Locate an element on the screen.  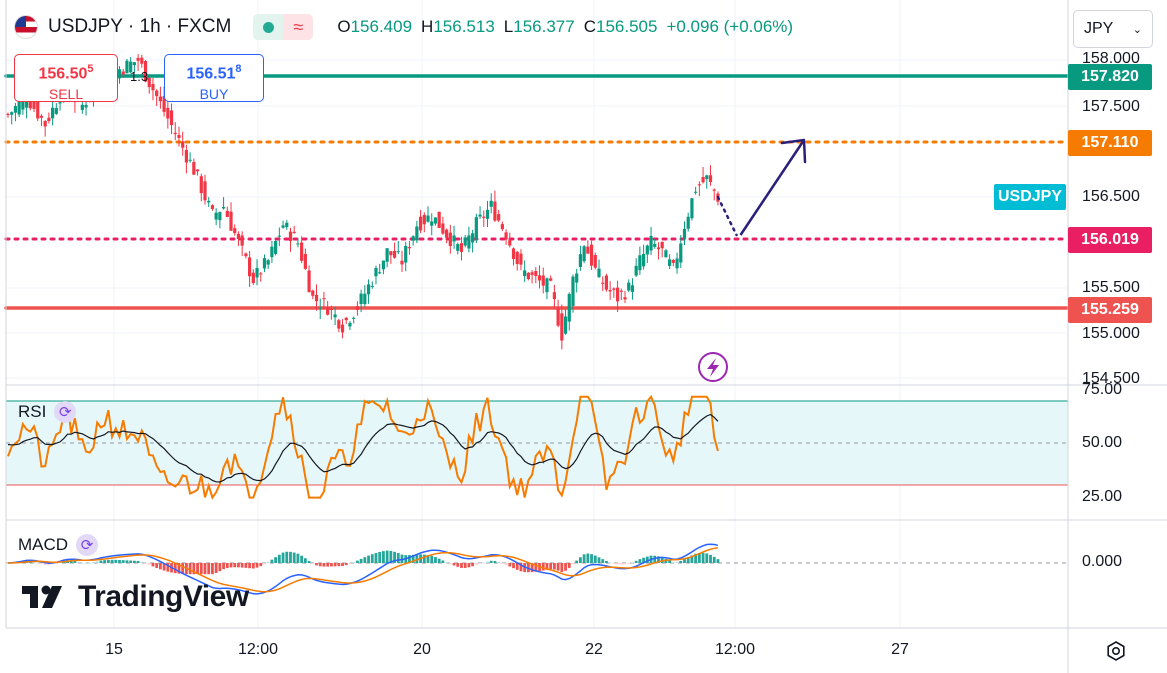
wave-icon: ≈ is located at coordinates (298, 27).